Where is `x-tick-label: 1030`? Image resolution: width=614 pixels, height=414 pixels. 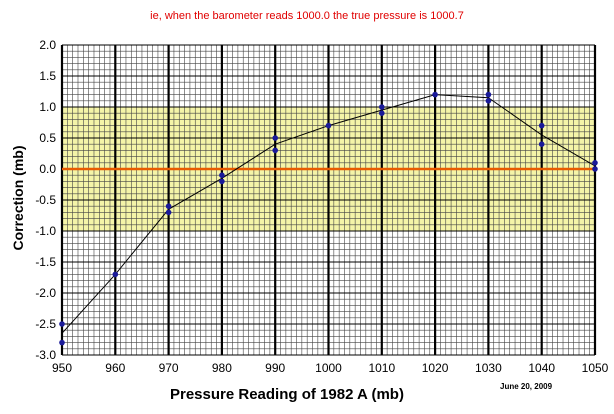
x-tick-label: 1030 is located at coordinates (488, 368).